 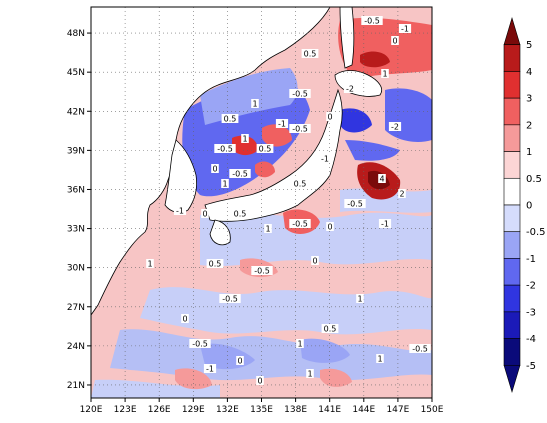 What do you see at coordinates (529, 72) in the screenshot?
I see `colorbar-label: 4` at bounding box center [529, 72].